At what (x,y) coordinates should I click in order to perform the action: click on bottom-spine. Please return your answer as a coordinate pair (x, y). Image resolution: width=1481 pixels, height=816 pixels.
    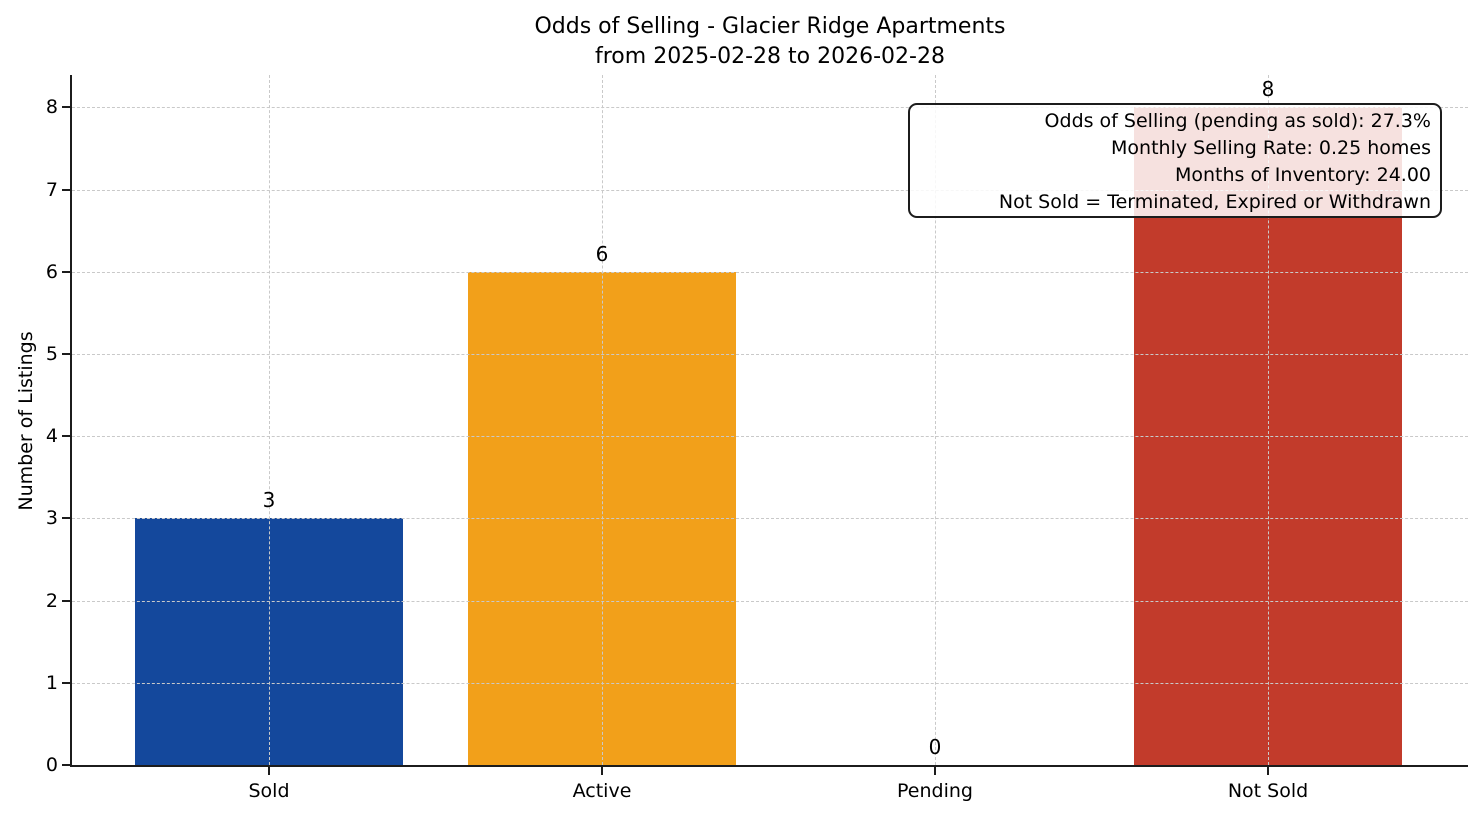
    Looking at the image, I should click on (769, 766).